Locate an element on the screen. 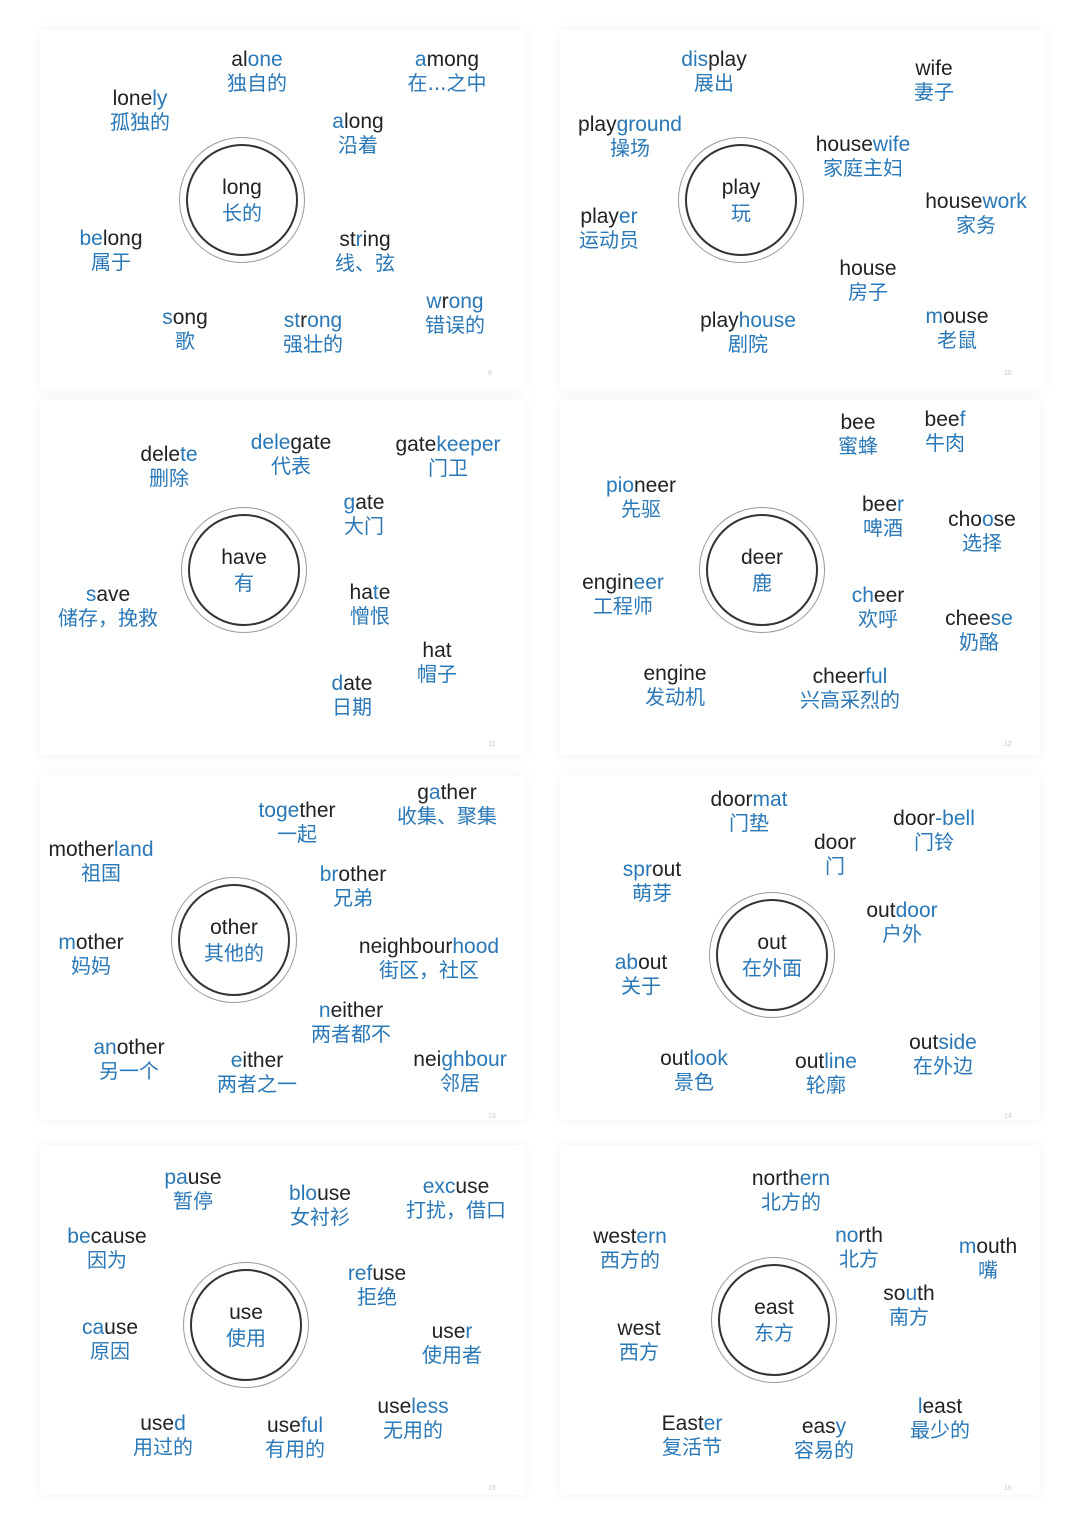 The width and height of the screenshot is (1080, 1527). related-word-chinese: 门 is located at coordinates (835, 866).